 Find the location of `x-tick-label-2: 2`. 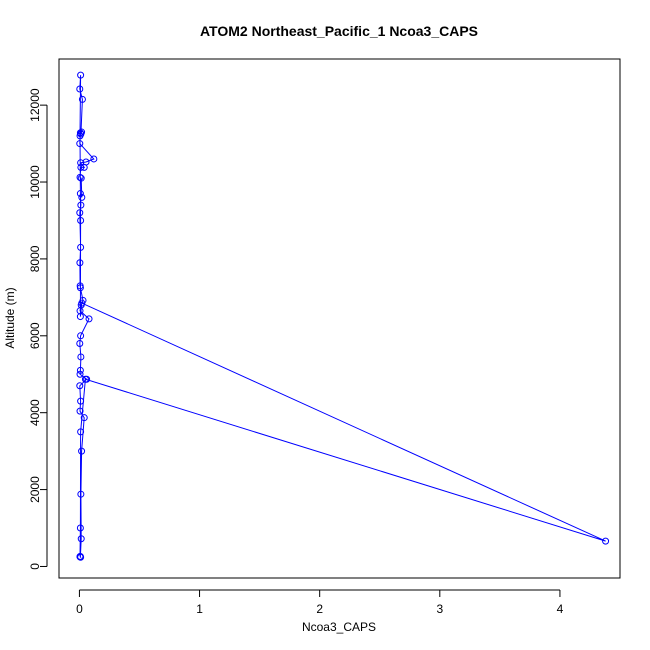

x-tick-label-2: 2 is located at coordinates (319, 609).